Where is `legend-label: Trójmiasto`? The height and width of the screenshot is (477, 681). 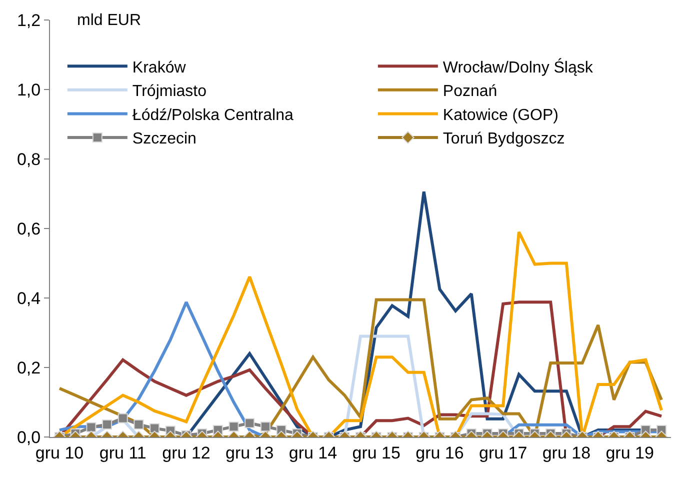 legend-label: Trójmiasto is located at coordinates (169, 91).